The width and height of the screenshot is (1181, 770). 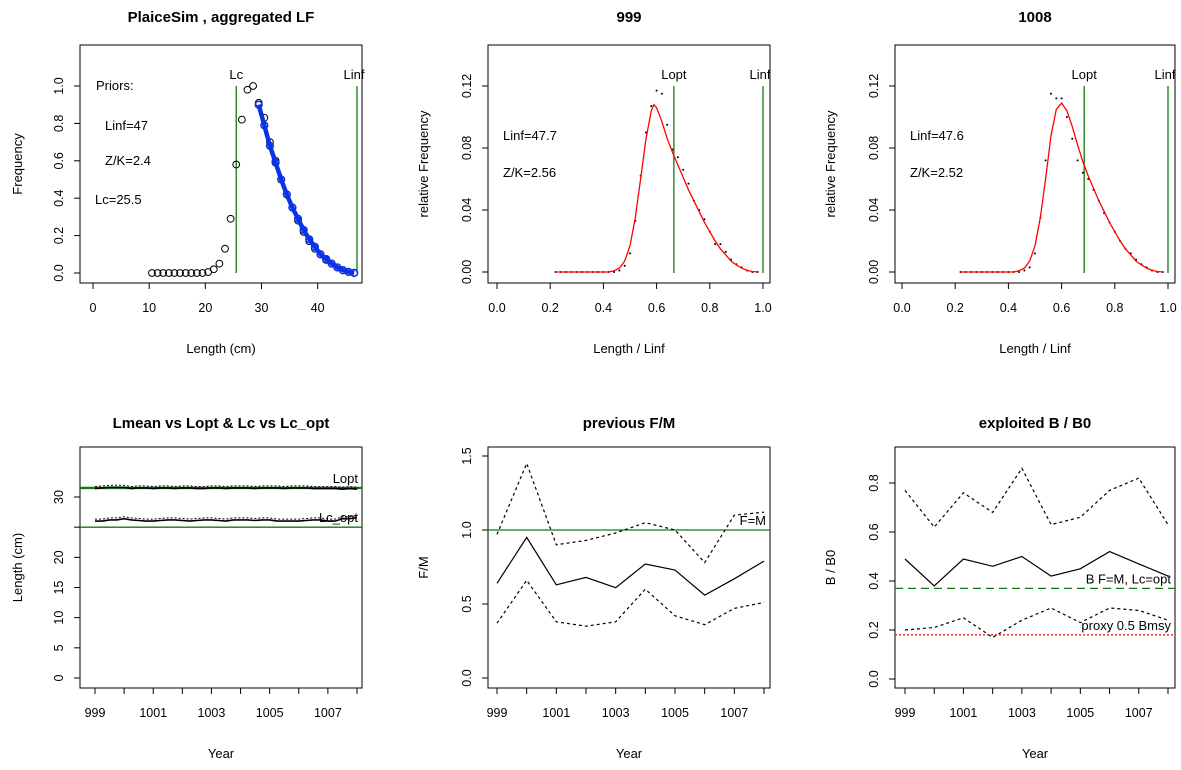 I want to click on bb0-y-tick-label: 0.4, so click(x=874, y=580).